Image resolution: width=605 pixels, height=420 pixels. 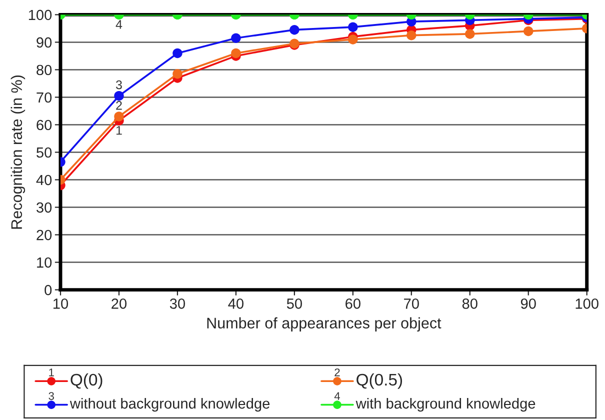 I want to click on y-tick-label: 50, so click(x=44, y=152).